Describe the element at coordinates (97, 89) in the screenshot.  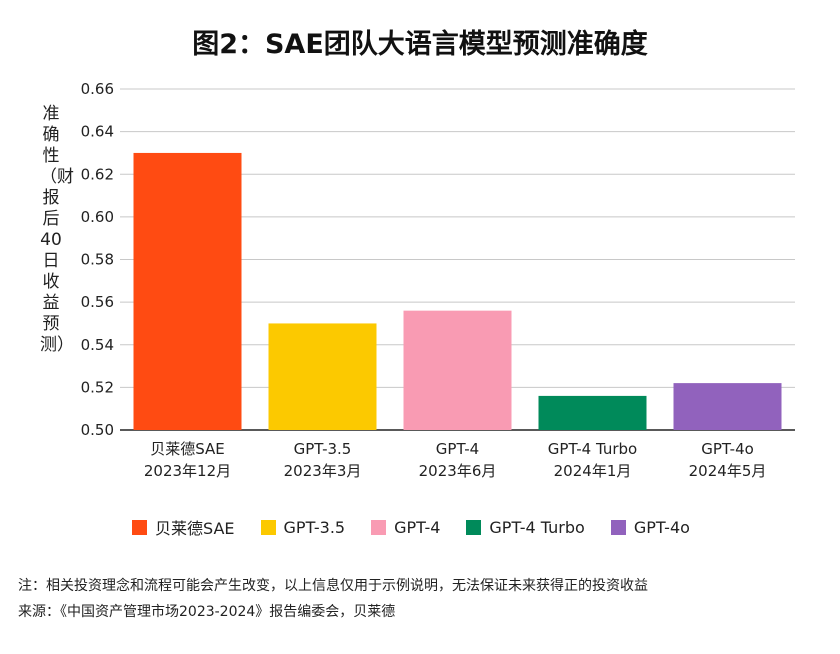
I see `y-tick-label: 0.66` at that location.